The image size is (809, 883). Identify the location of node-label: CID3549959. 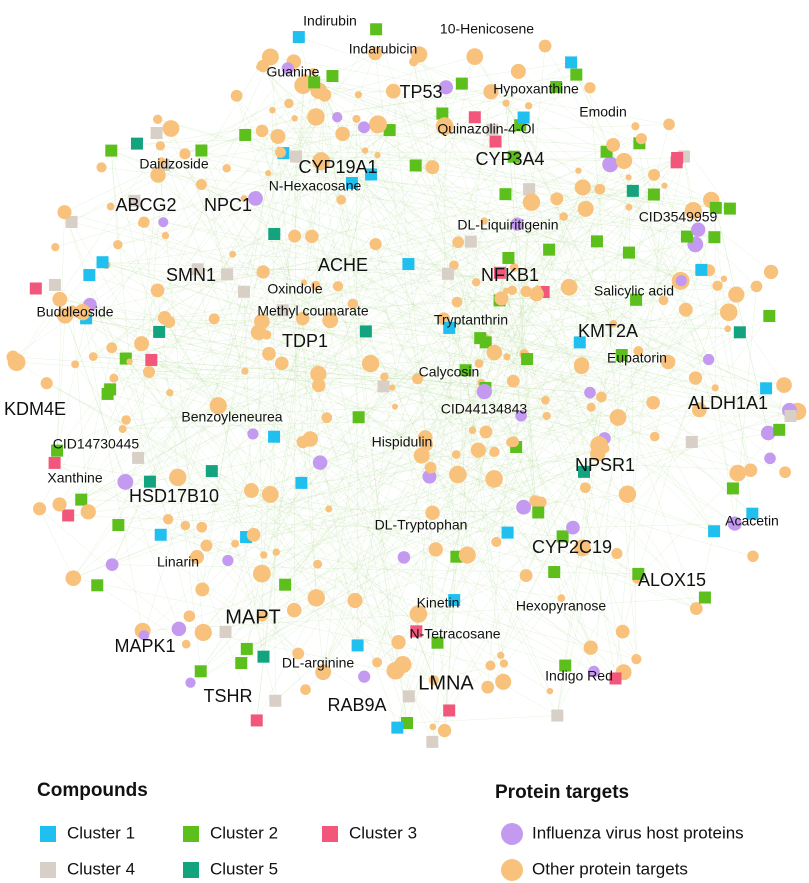
(678, 217).